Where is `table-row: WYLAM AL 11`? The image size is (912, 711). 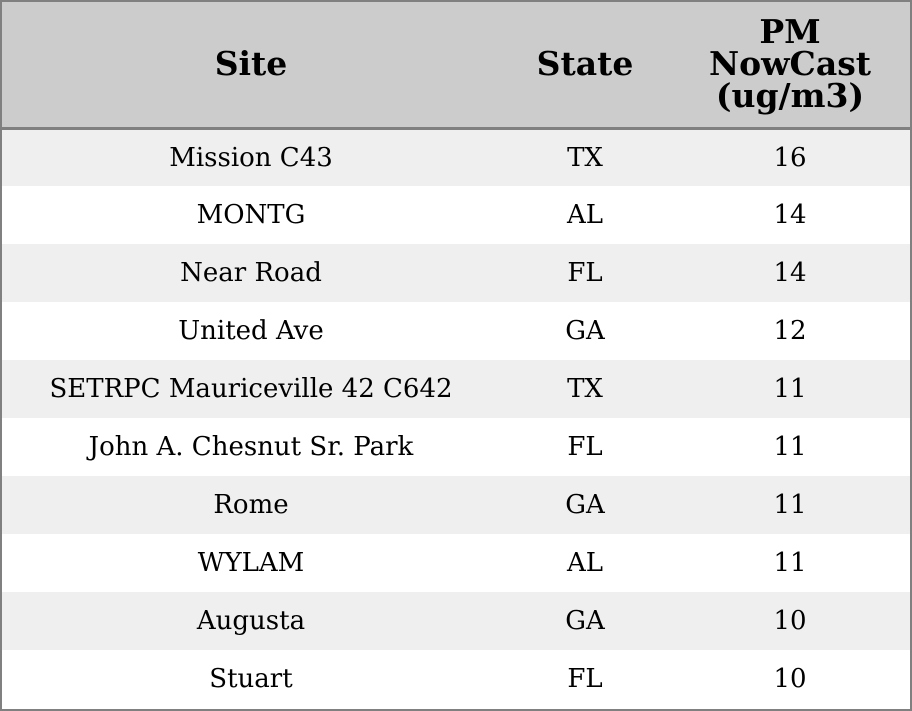 table-row: WYLAM AL 11 is located at coordinates (456, 563).